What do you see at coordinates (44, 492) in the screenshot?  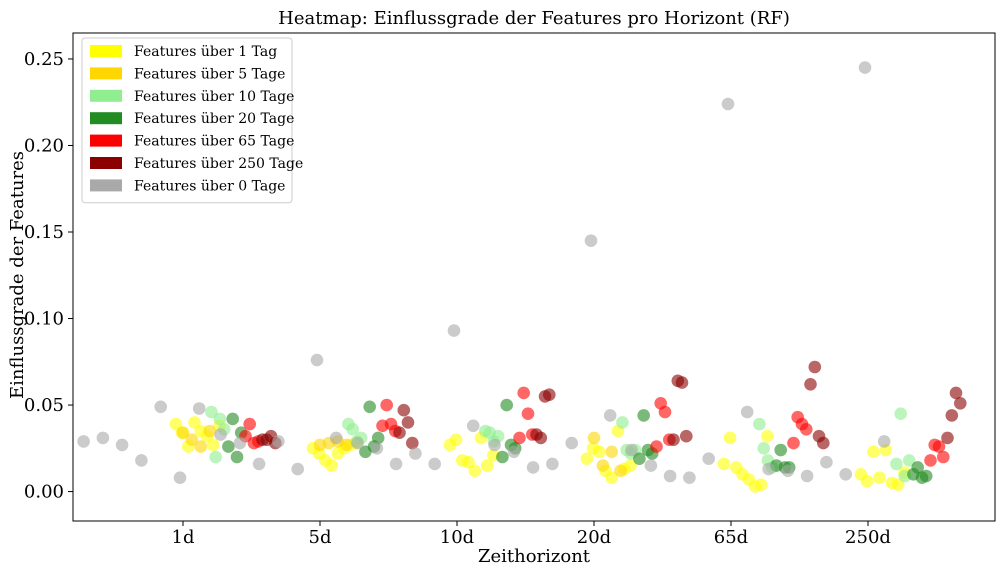 I see `y-tick-label: 0.00` at bounding box center [44, 492].